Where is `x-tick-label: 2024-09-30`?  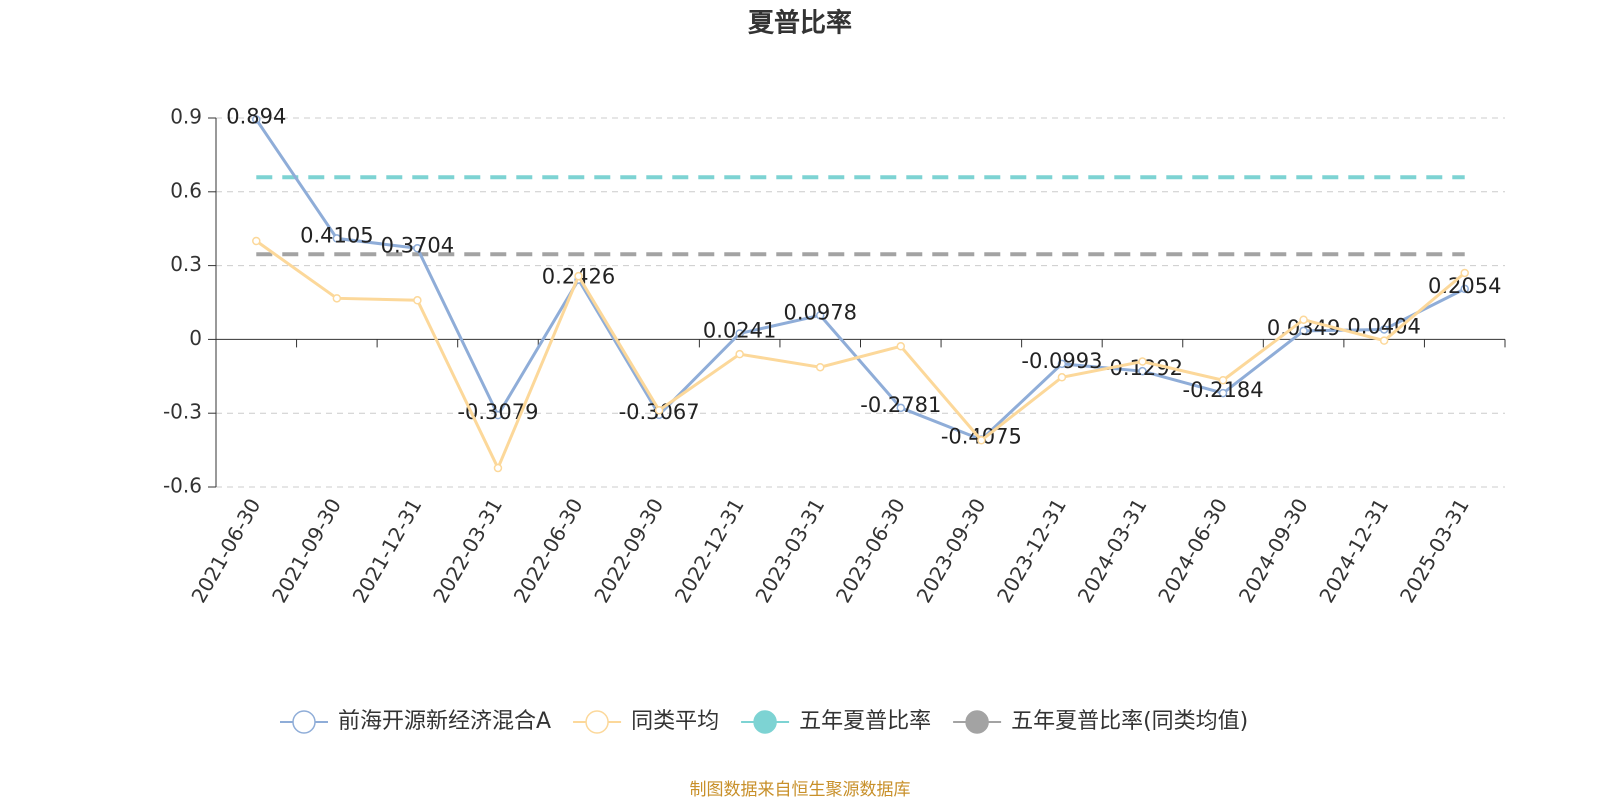 x-tick-label: 2024-09-30 is located at coordinates (1273, 550).